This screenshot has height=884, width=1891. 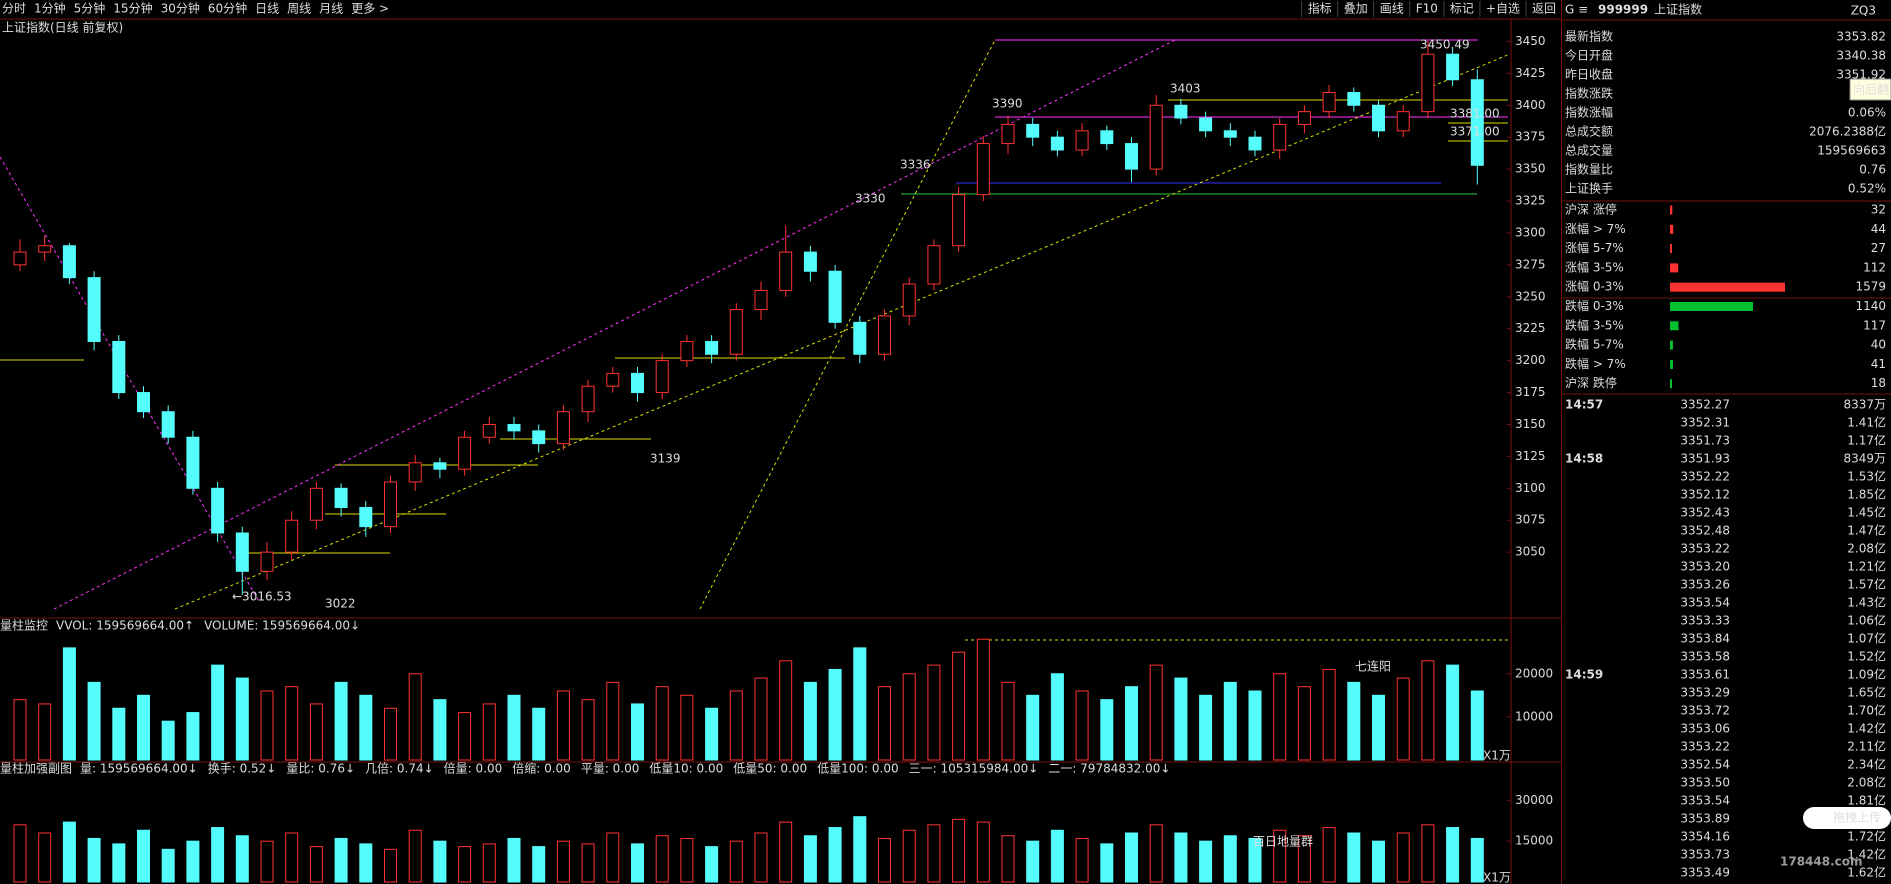 I want to click on upload-pill, so click(x=1847, y=818).